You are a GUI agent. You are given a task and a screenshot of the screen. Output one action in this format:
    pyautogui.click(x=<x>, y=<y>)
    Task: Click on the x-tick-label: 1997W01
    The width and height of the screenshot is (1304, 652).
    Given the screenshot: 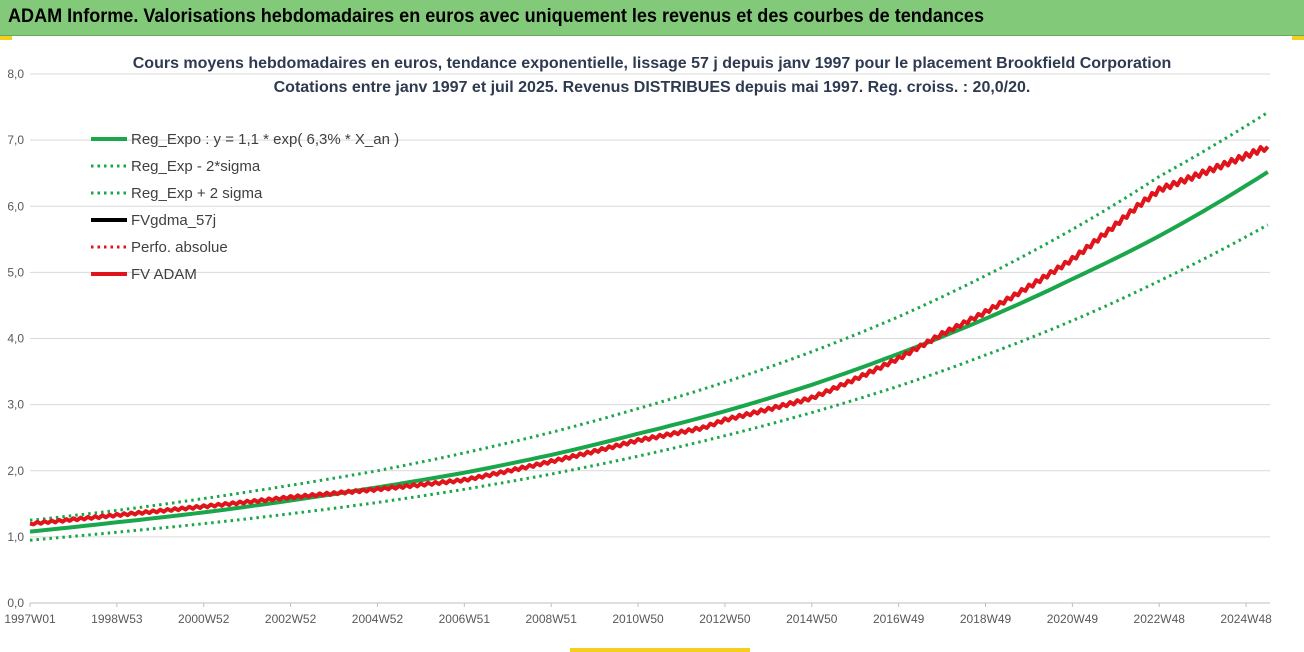 What is the action you would take?
    pyautogui.click(x=30, y=619)
    